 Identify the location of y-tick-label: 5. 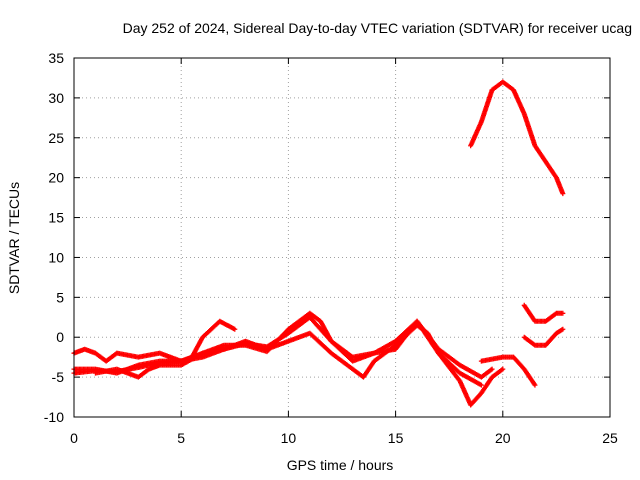
(60, 297).